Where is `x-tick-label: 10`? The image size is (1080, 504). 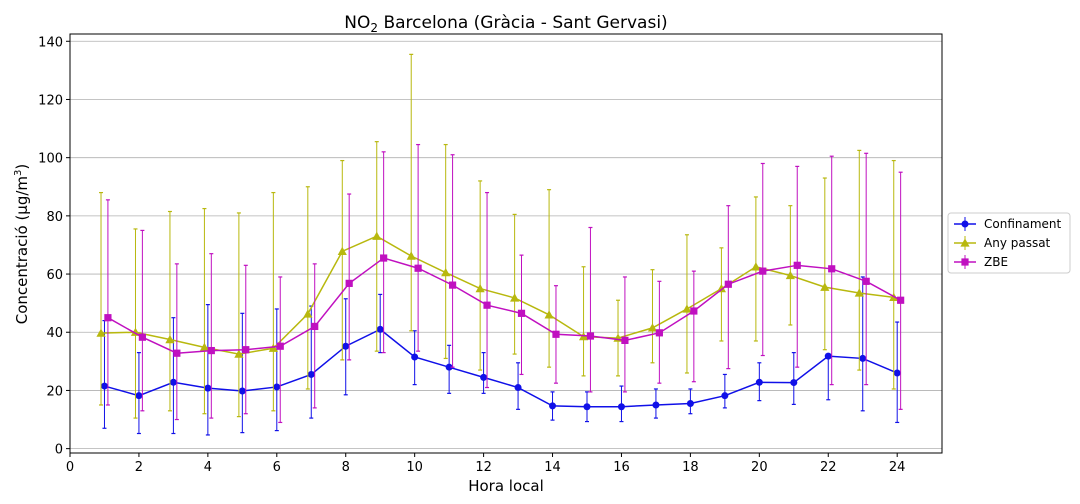
x-tick-label: 10 is located at coordinates (414, 467).